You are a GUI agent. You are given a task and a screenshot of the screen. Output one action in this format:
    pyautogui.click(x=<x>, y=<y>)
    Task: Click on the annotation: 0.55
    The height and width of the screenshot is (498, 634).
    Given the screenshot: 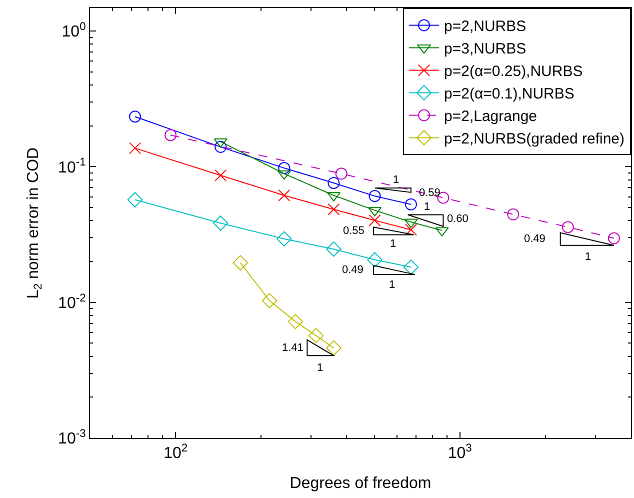 What is the action you would take?
    pyautogui.click(x=353, y=231)
    